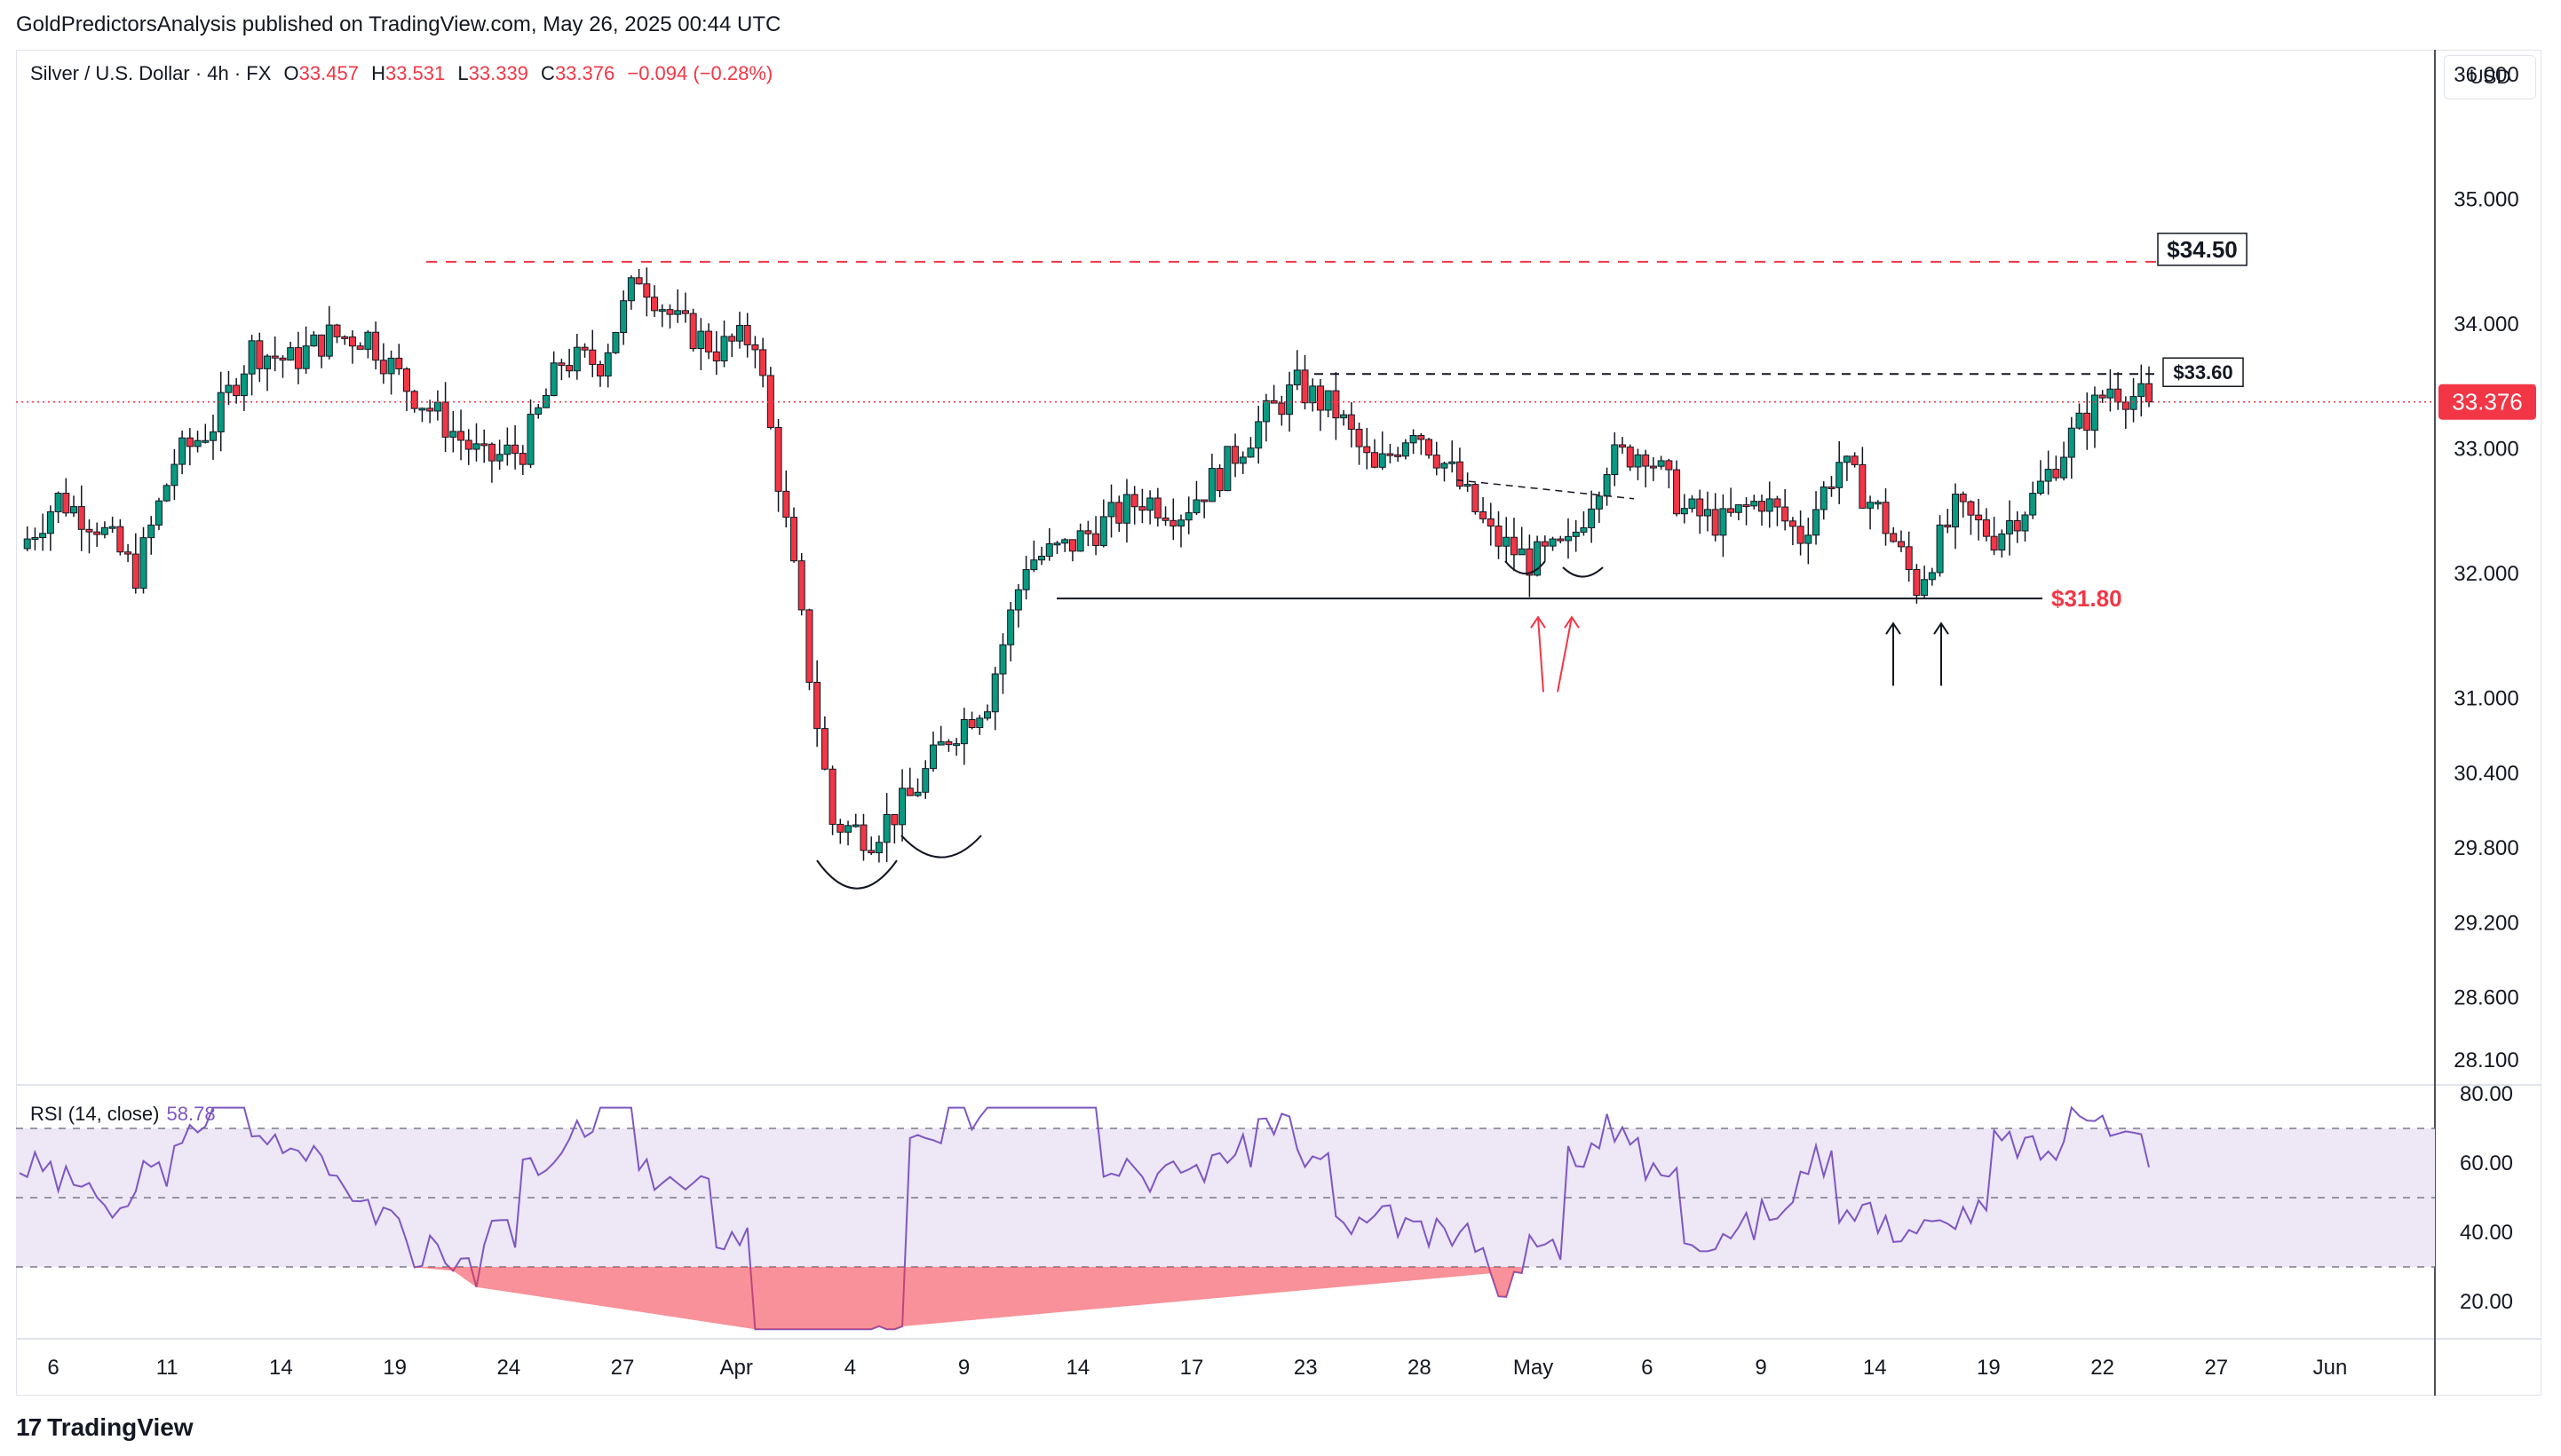 The width and height of the screenshot is (2561, 1456). Describe the element at coordinates (968, 1298) in the screenshot. I see `rsi-oversold-fill` at that location.